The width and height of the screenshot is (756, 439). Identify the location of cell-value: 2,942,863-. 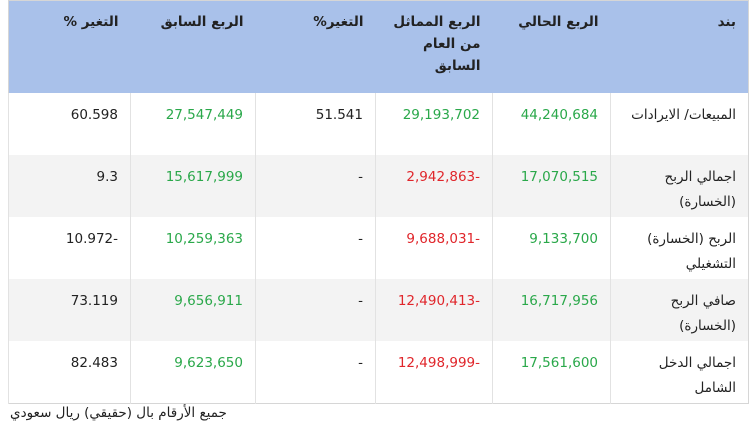
(443, 177).